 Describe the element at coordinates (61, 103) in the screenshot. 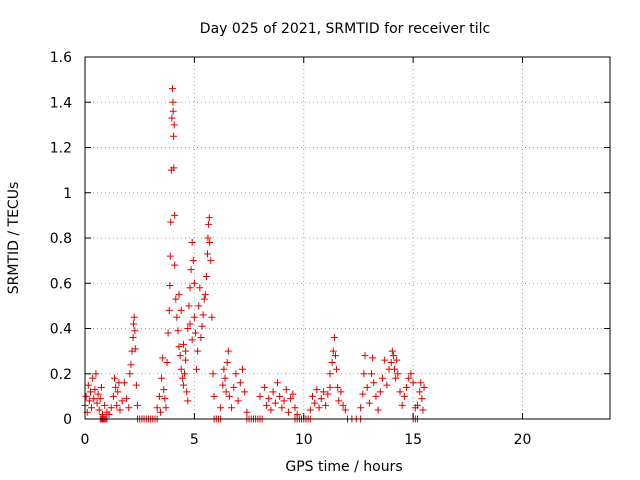

I see `y-tick-label: 1.4` at that location.